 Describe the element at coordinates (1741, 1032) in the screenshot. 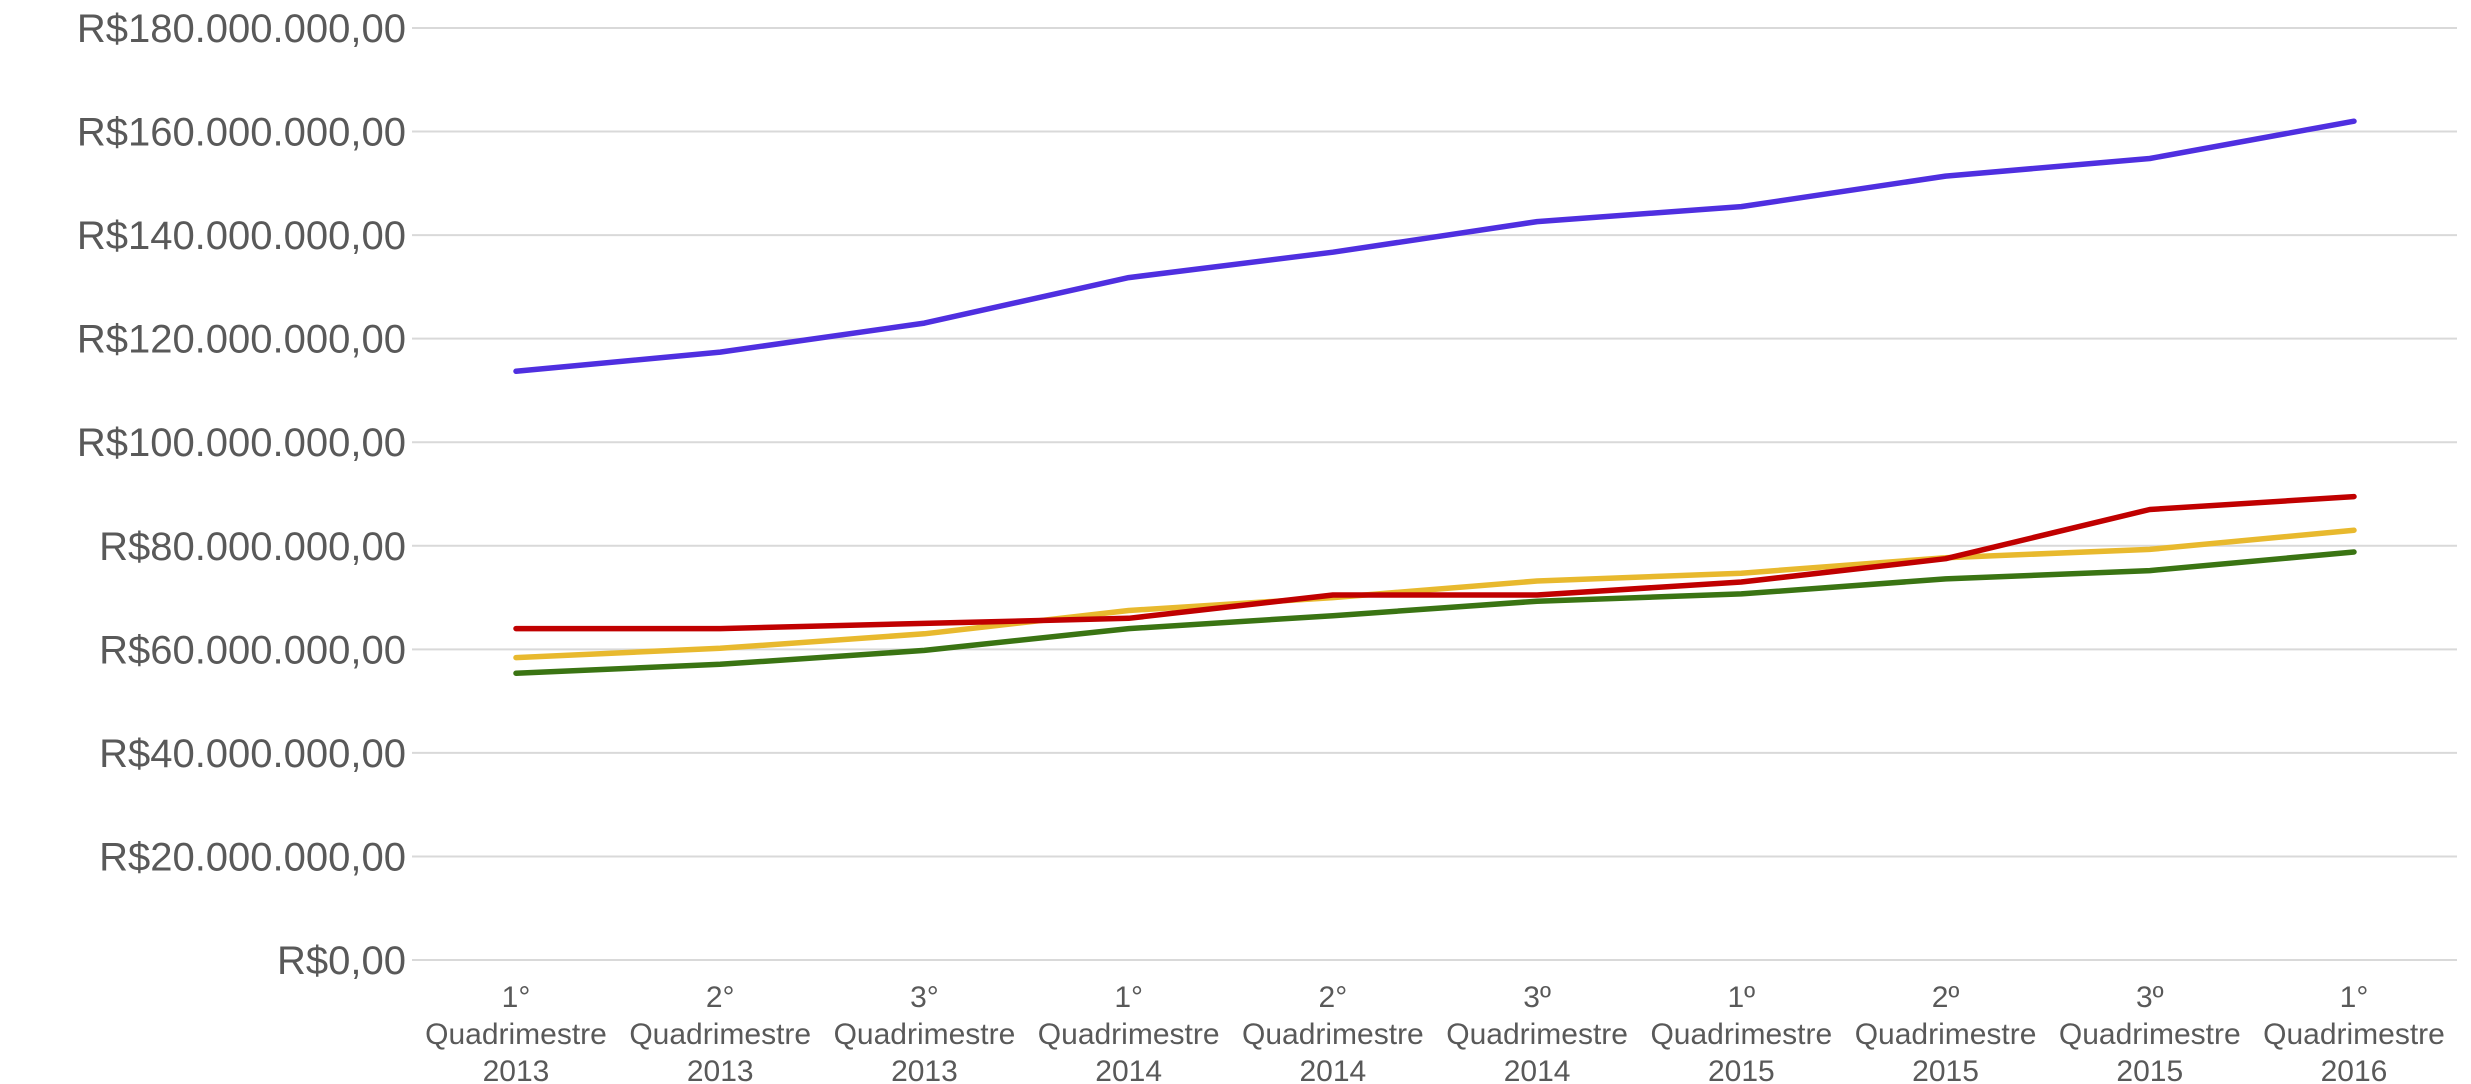

I see `x-tick-label: 1º Quadrimestre 2015` at that location.